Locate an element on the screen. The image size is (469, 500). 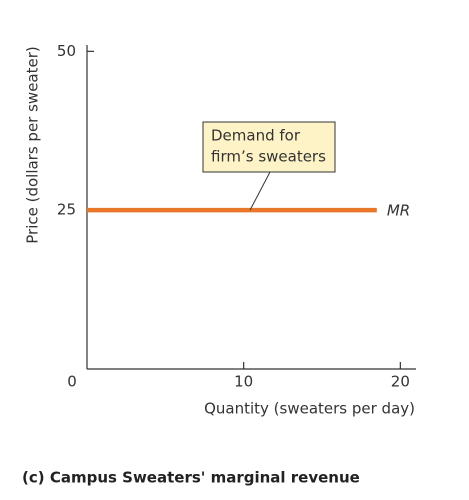
annotation-box is located at coordinates (269, 147).